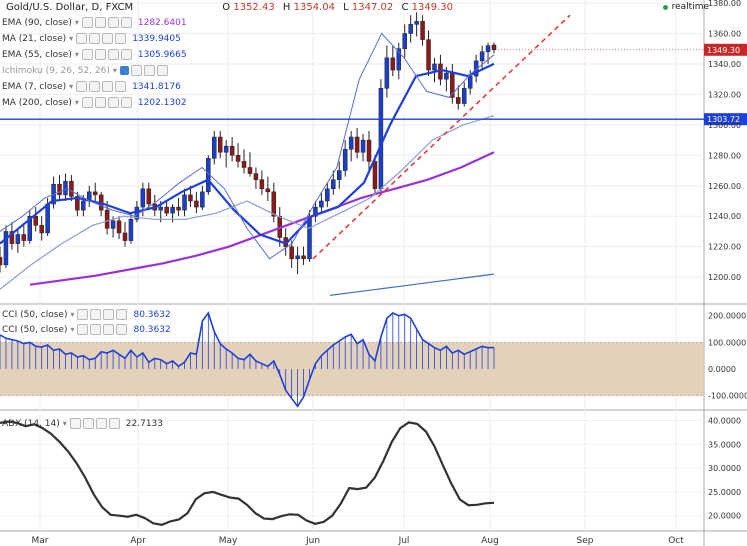  Describe the element at coordinates (124, 70) in the screenshot. I see `visibility-toggle-icon` at that location.